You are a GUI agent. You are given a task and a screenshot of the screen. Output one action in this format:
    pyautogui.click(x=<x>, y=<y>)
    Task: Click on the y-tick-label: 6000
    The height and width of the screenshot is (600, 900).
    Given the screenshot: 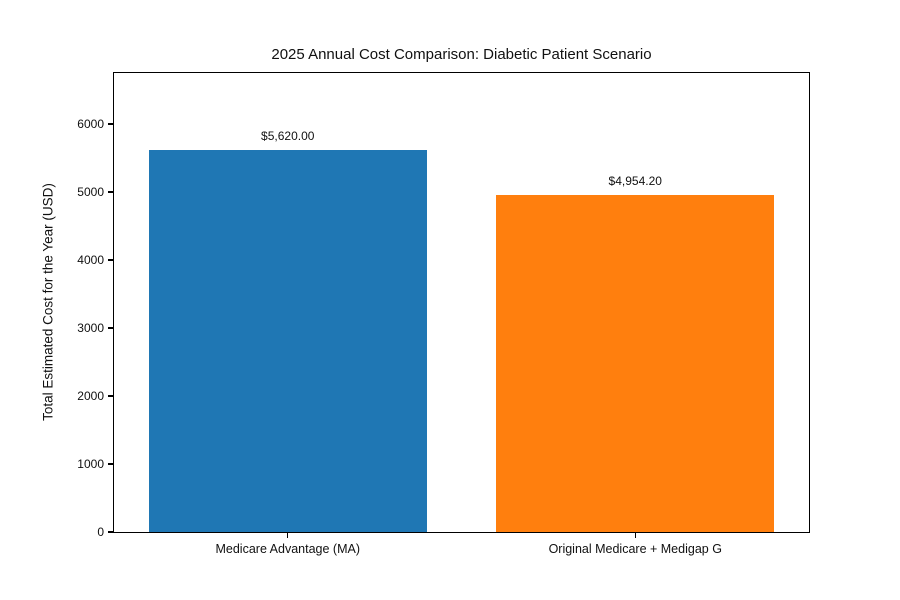 What is the action you would take?
    pyautogui.click(x=90, y=124)
    